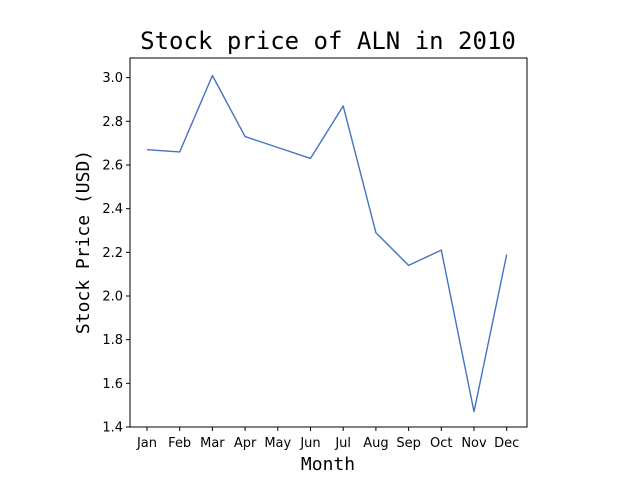 This screenshot has height=480, width=640. Describe the element at coordinates (328, 41) in the screenshot. I see `chart-title: Stock price of ALN in 2010` at that location.